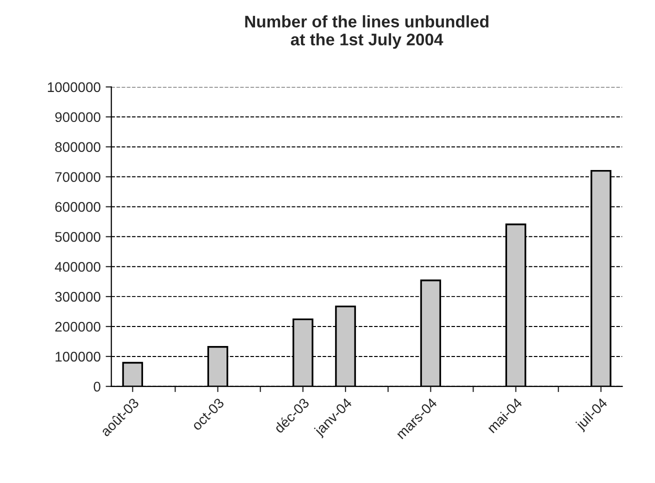  I want to click on y-tick-label: 600000, so click(77, 207).